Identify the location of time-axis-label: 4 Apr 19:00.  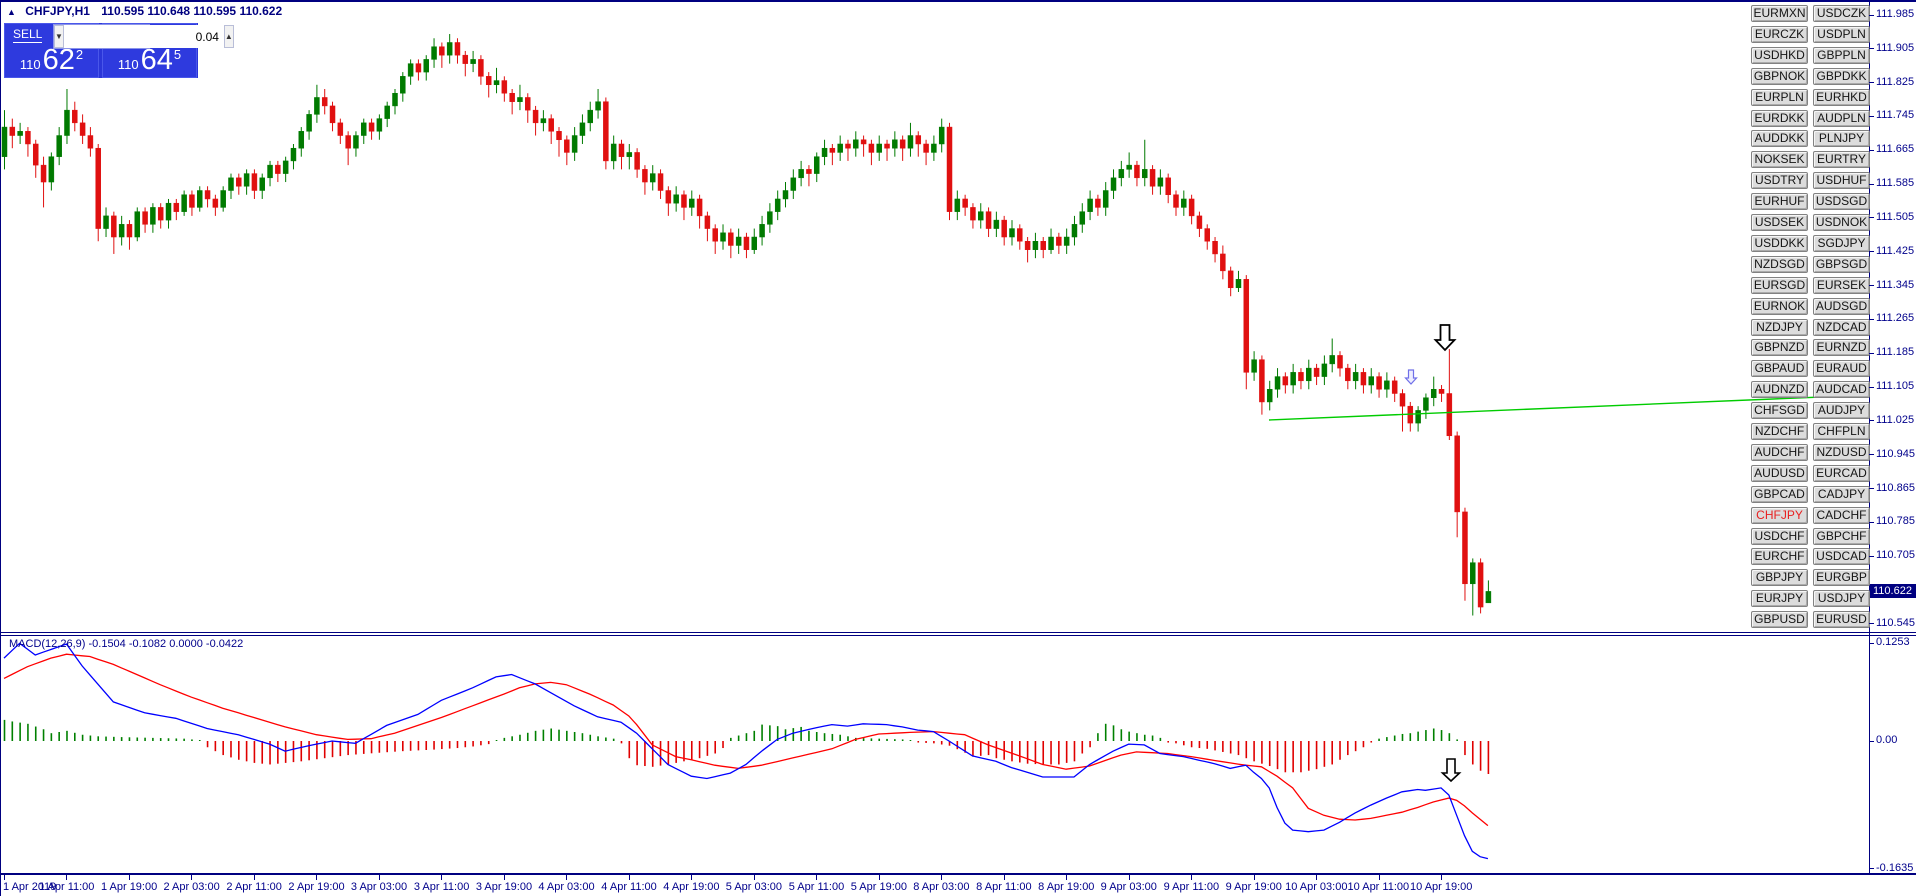
(691, 887).